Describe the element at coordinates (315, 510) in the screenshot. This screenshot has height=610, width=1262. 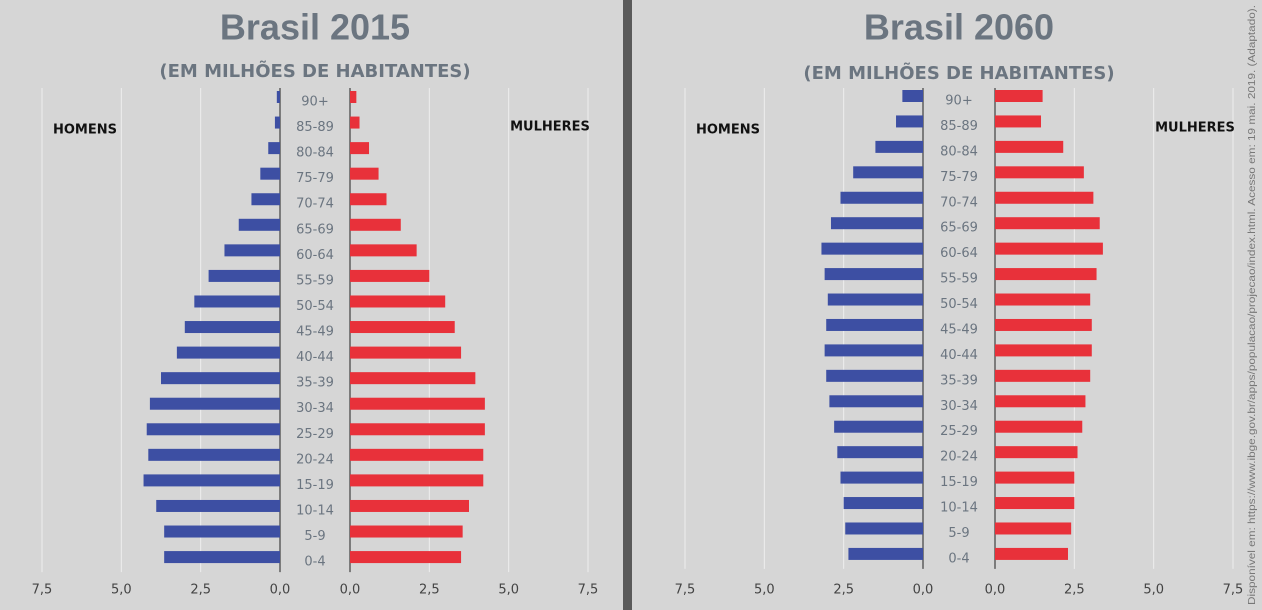
I see `category-label: 10-14` at that location.